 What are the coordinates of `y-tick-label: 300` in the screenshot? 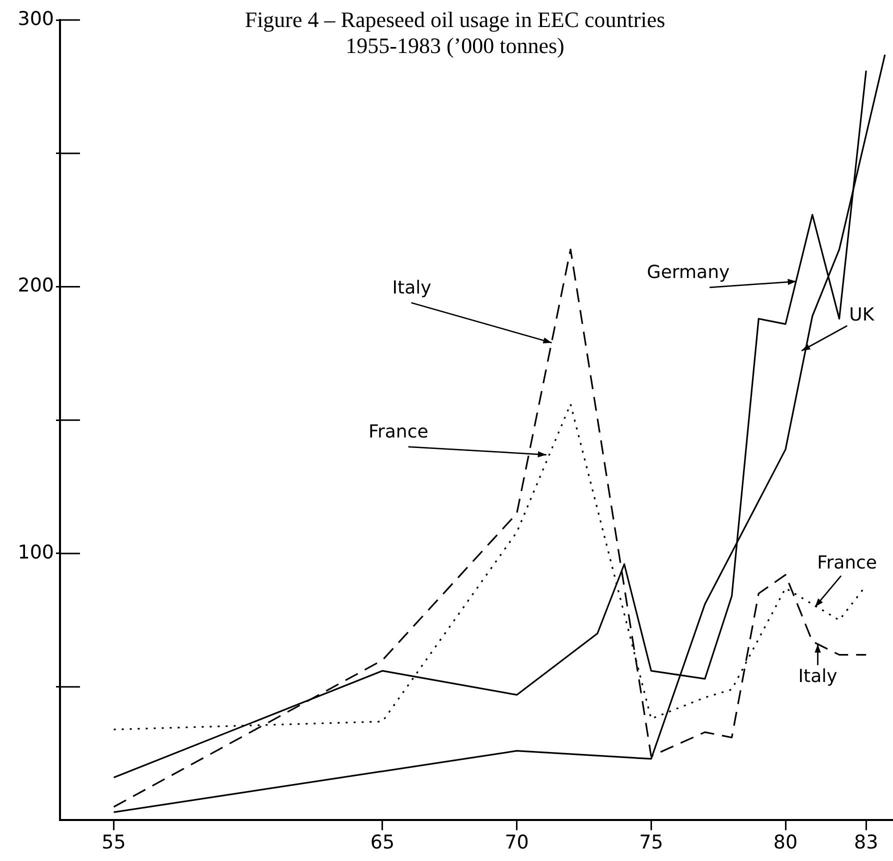 It's located at (36, 19).